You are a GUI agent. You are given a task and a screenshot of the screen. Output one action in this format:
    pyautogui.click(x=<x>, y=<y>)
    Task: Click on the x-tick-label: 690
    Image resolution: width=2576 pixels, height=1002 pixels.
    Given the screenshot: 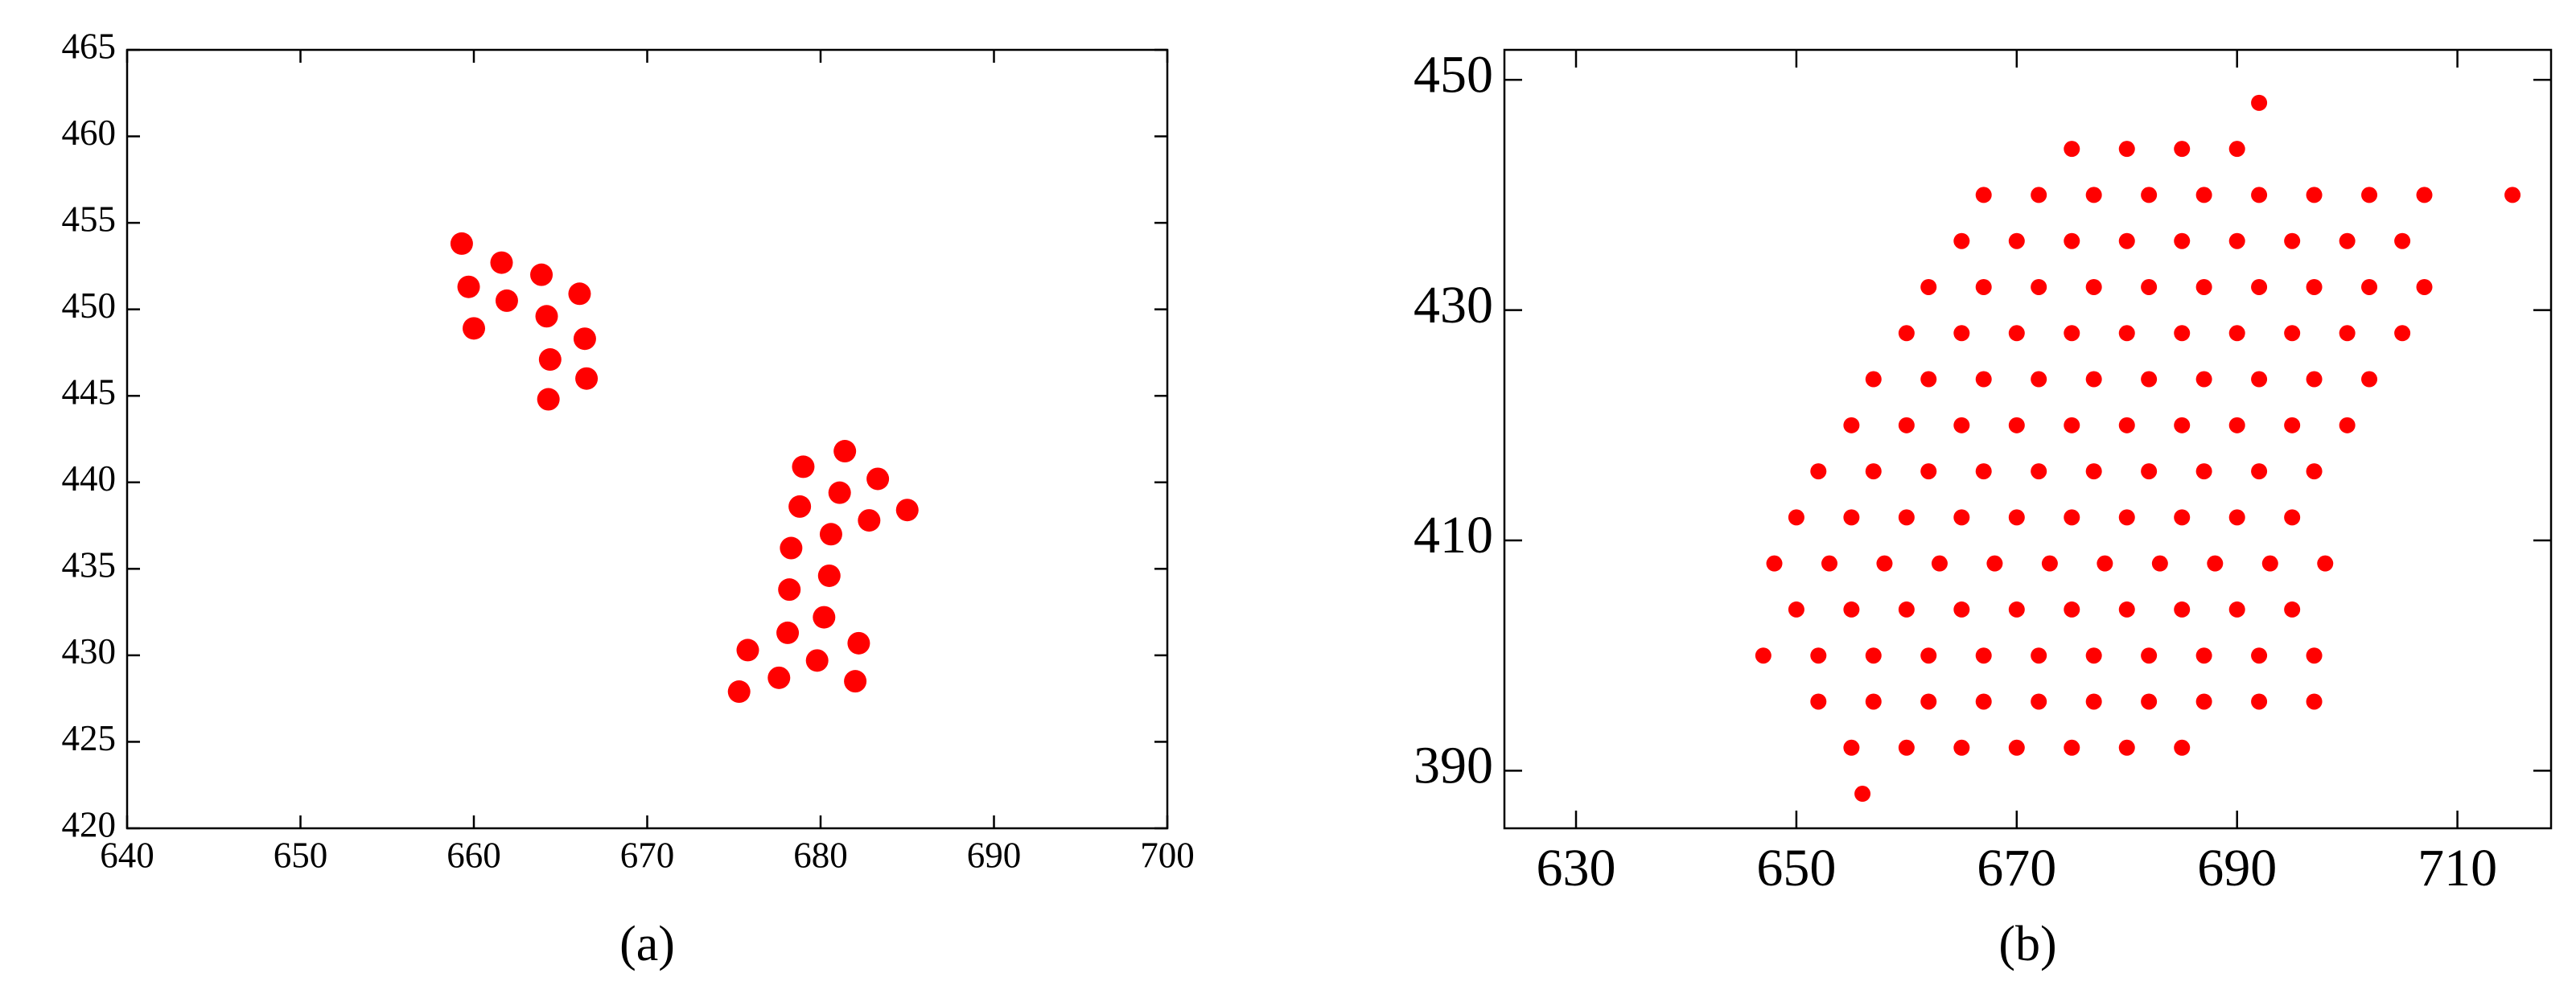 What is the action you would take?
    pyautogui.click(x=2237, y=868)
    